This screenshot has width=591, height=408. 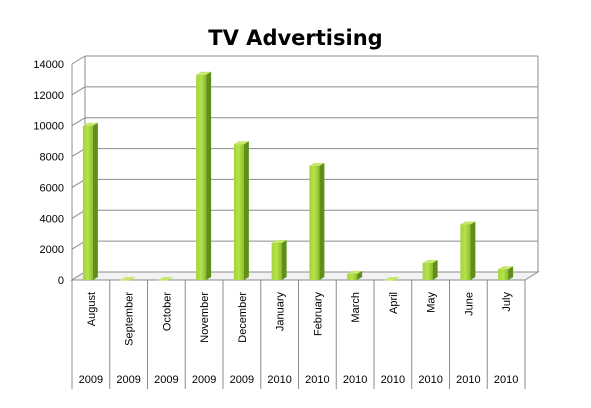 What do you see at coordinates (432, 302) in the screenshot?
I see `category-label: May` at bounding box center [432, 302].